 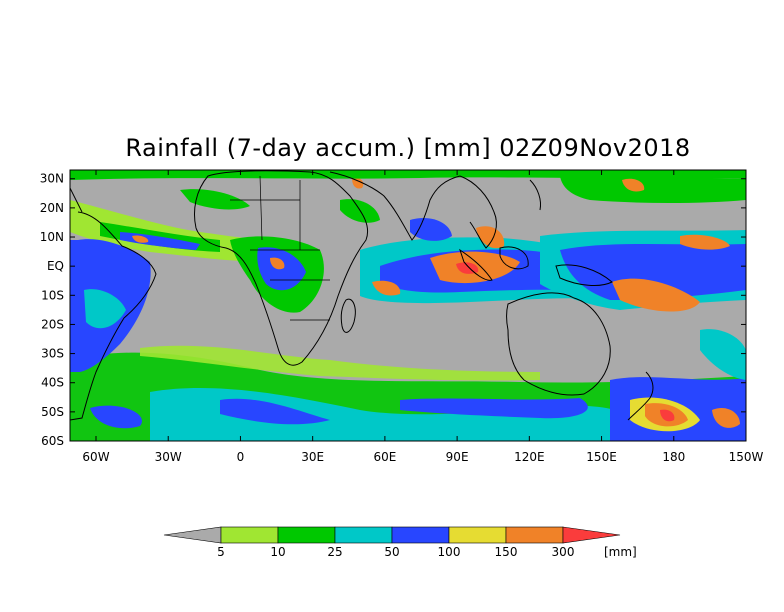 What do you see at coordinates (52, 324) in the screenshot?
I see `lat-tick-label: 20S` at bounding box center [52, 324].